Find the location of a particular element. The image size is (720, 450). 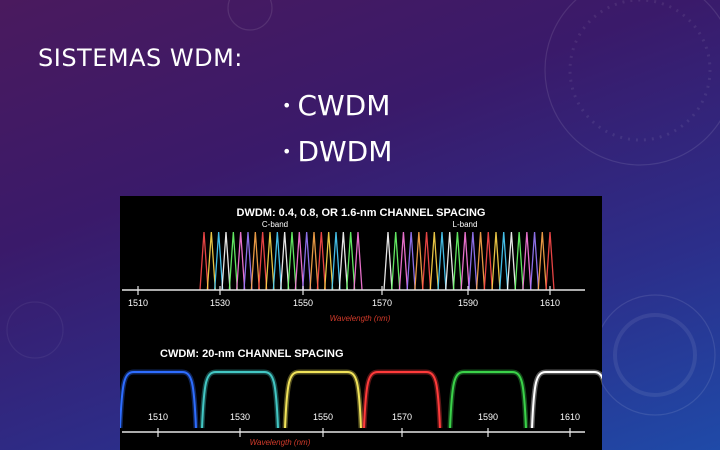

cwdm-channel-filters is located at coordinates (361, 399).